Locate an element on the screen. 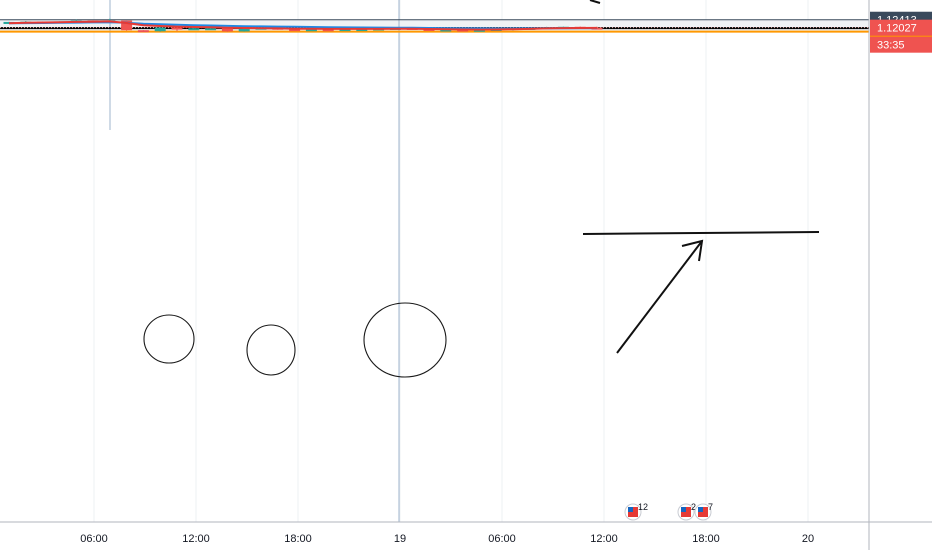 This screenshot has height=550, width=932. event-badge-count: 7 is located at coordinates (710, 507).